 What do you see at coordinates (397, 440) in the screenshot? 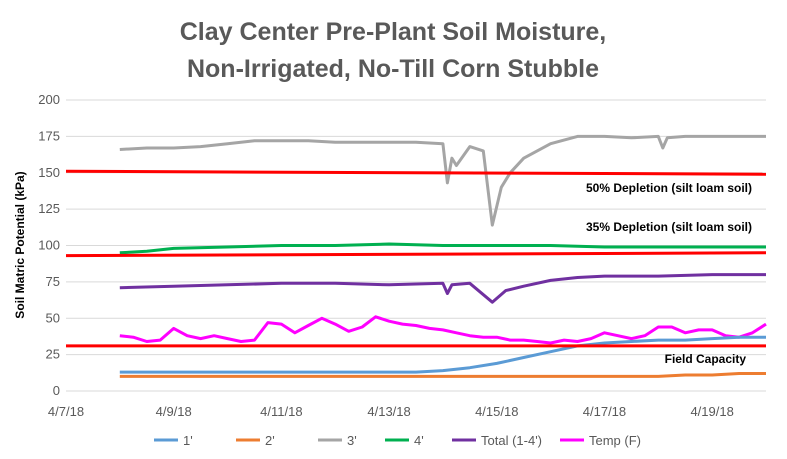
I see `legend: 1' 2' 3' 4' Total (1-4') Temp (F)` at bounding box center [397, 440].